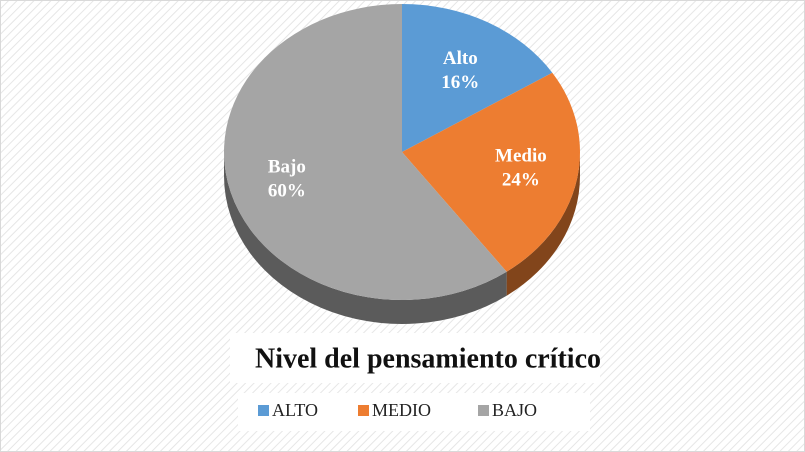 This screenshot has height=452, width=805. I want to click on slice-value-label: 16%, so click(460, 82).